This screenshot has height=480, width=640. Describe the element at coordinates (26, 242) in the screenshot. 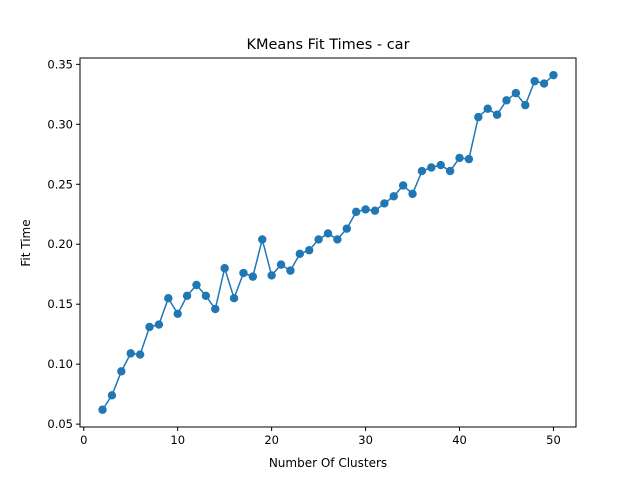

I see `y-axis-label: Fit Time` at that location.